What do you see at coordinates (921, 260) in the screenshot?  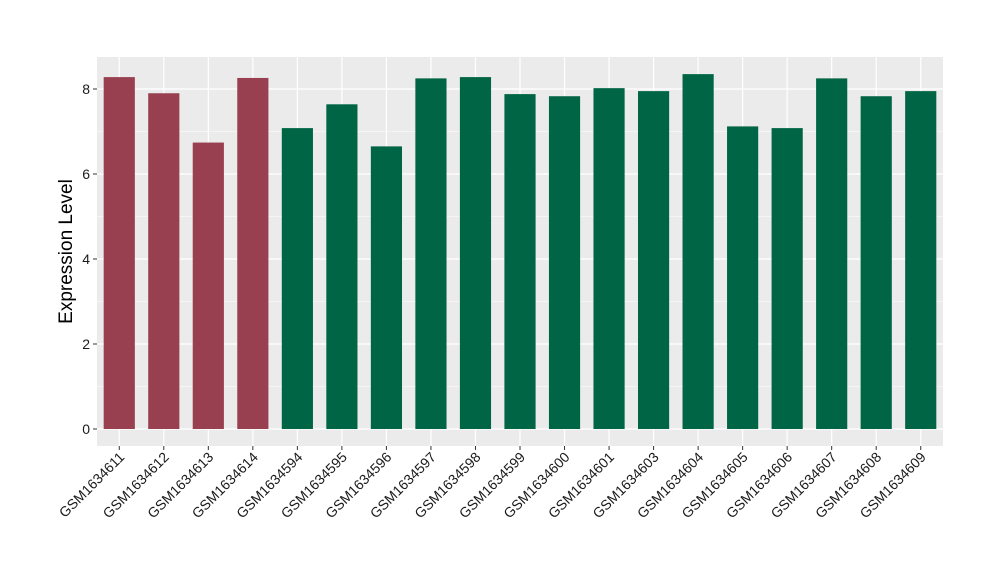 I see `bar-GSM1634609` at bounding box center [921, 260].